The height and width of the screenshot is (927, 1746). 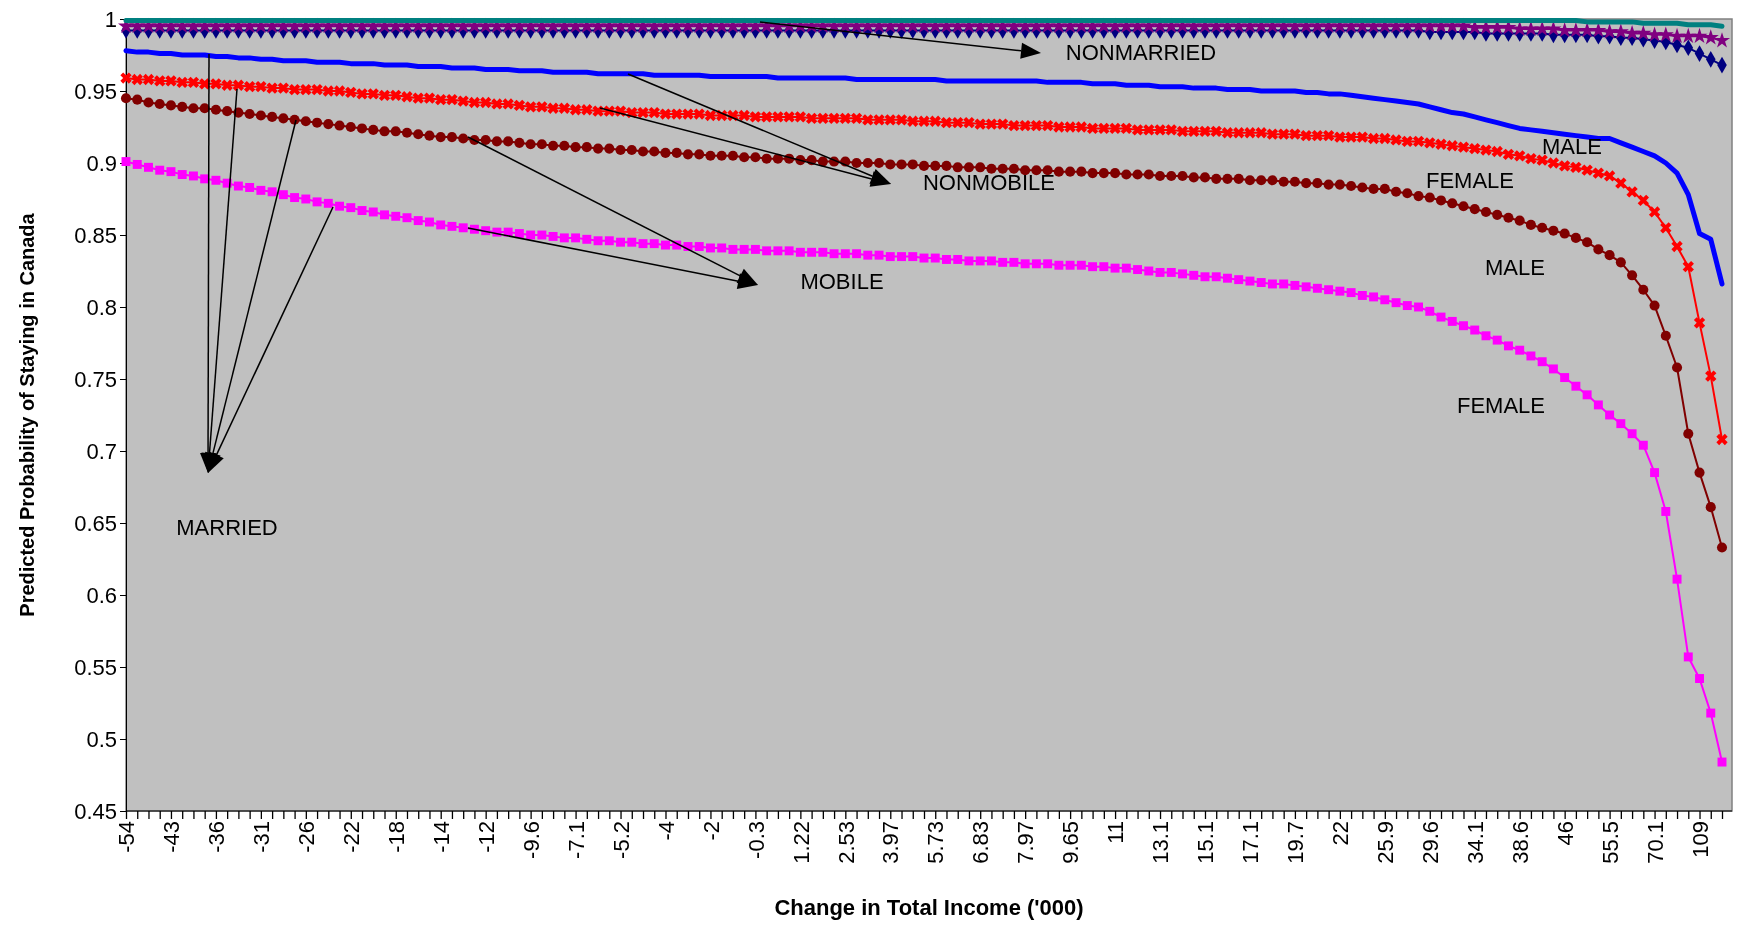 I want to click on x-tick-label: -0.3, so click(x=756, y=840).